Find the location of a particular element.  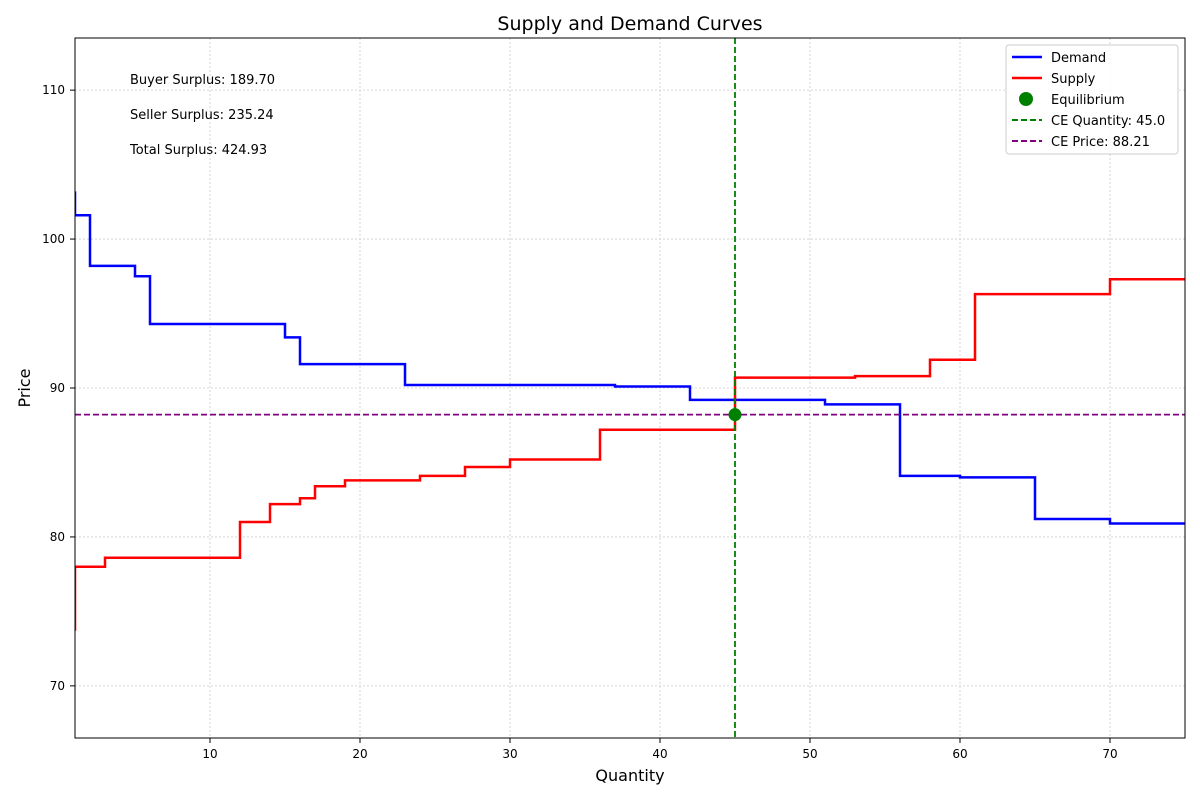

legend-ce-quantity-label: CE Quantity: 45.0 is located at coordinates (1108, 121).